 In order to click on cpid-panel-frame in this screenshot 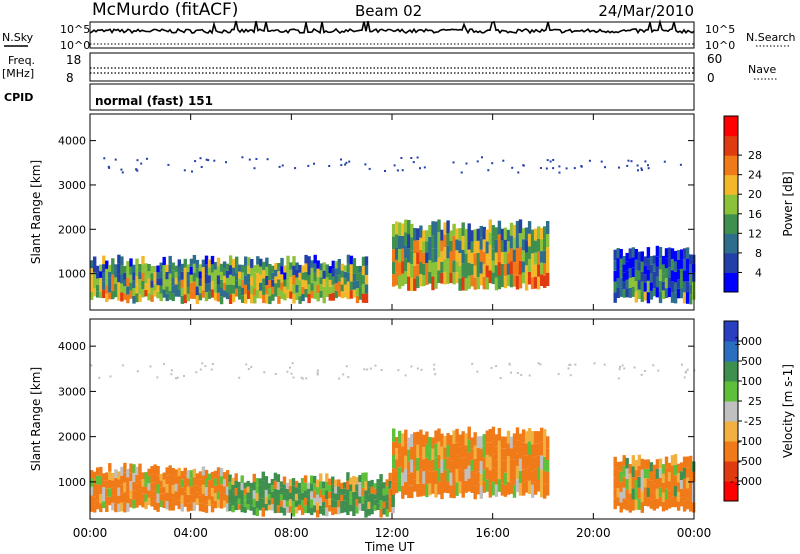, I will do `click(392, 97)`.